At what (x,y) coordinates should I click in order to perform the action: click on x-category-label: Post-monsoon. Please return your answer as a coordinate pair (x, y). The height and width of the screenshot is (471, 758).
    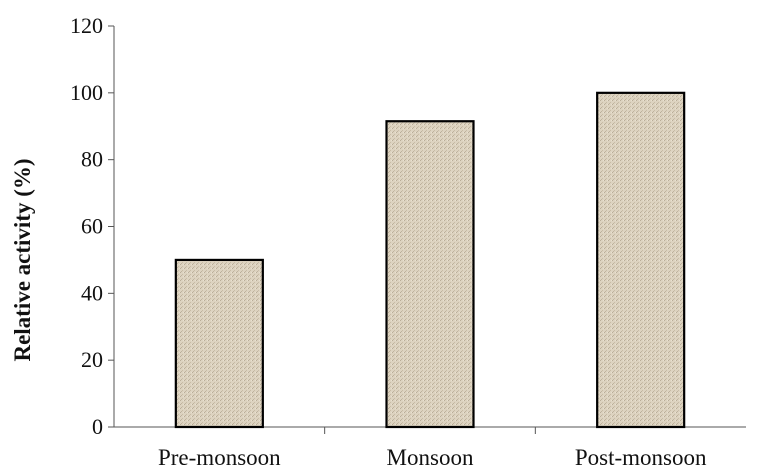
    Looking at the image, I should click on (641, 457).